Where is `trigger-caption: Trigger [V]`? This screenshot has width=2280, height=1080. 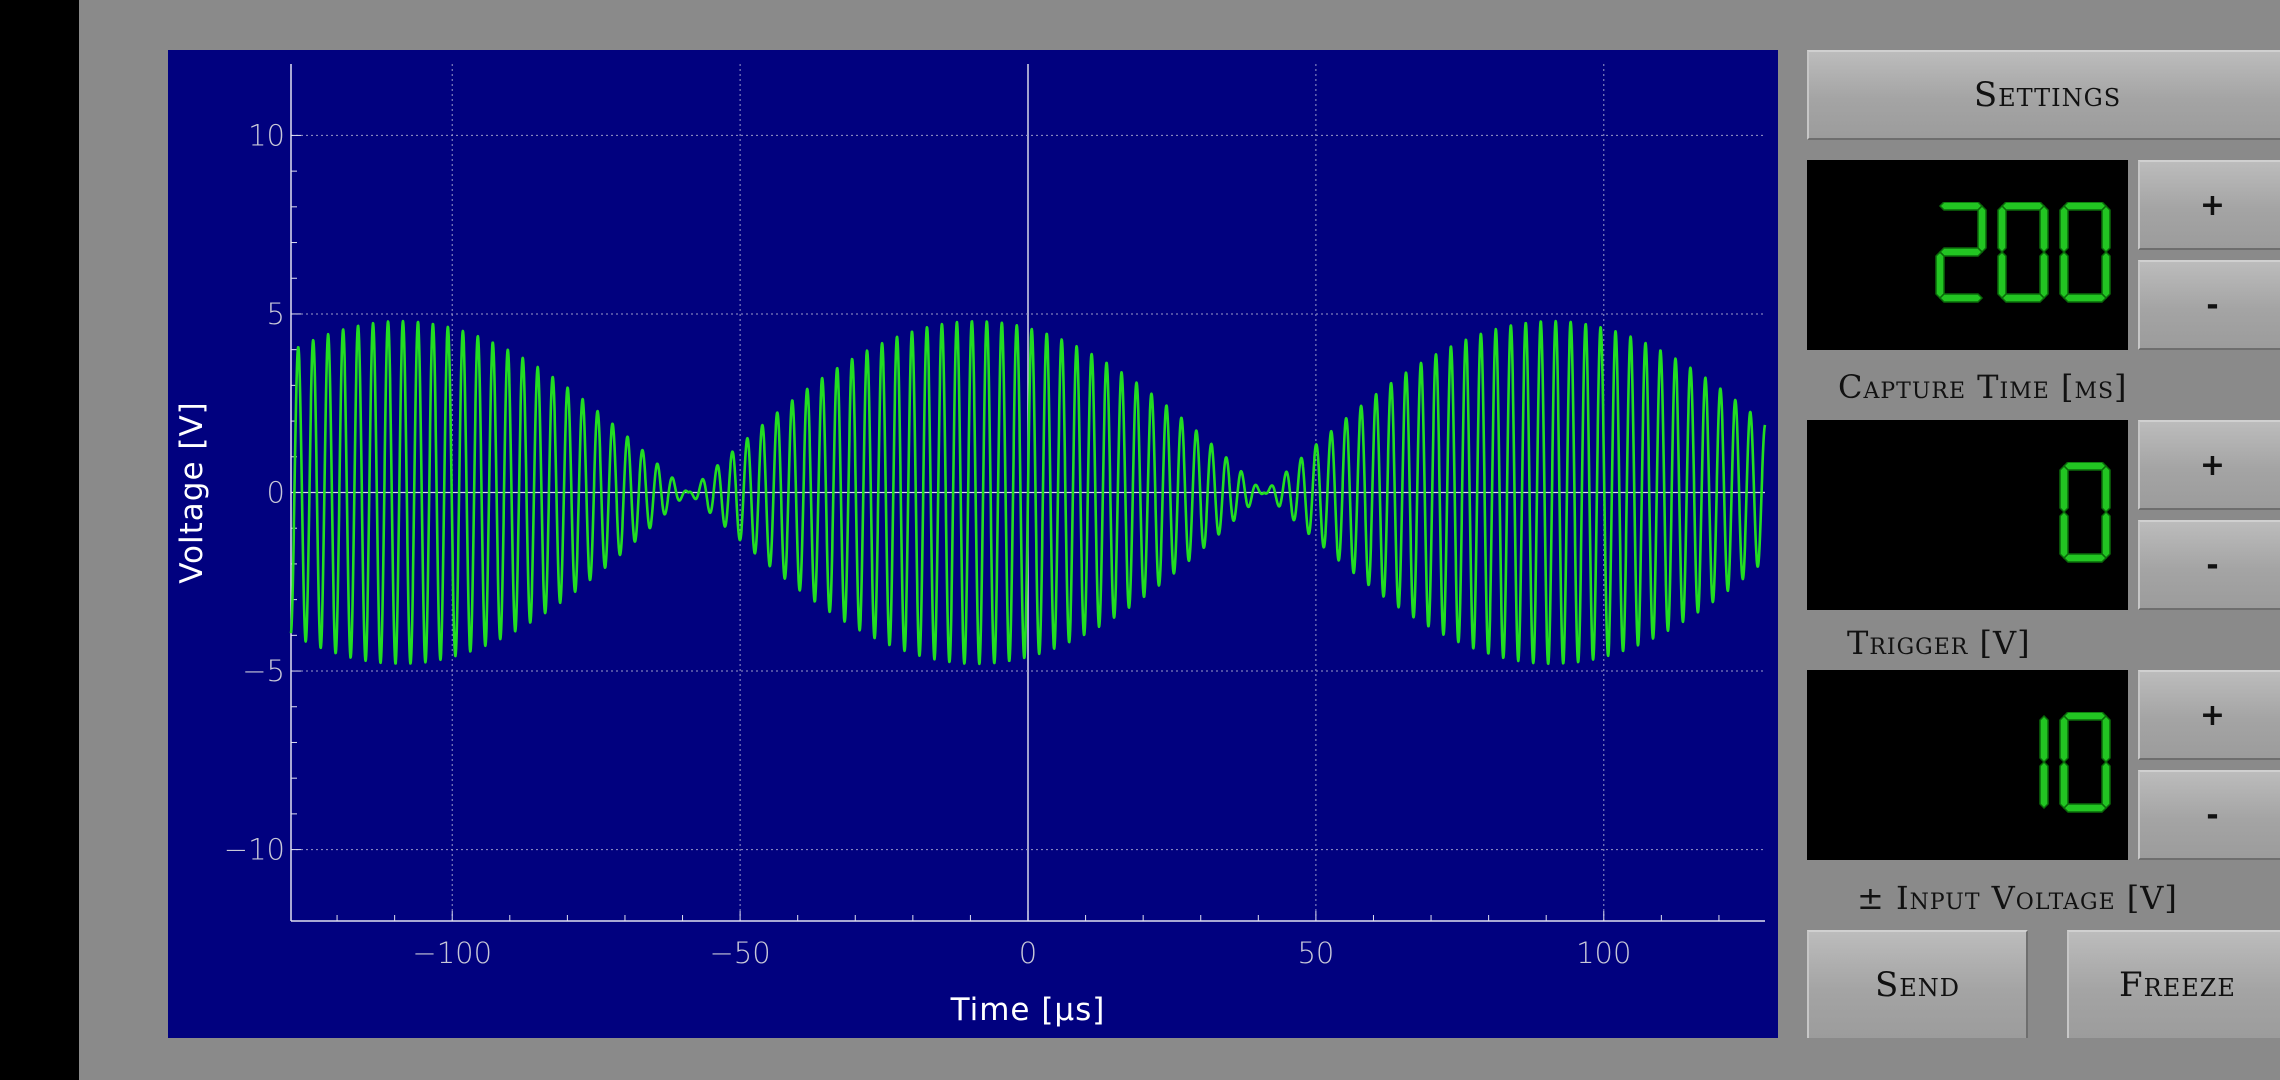 trigger-caption: Trigger [V] is located at coordinates (1939, 643).